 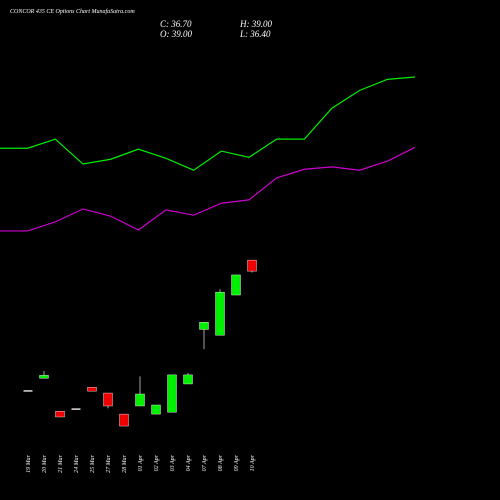 What do you see at coordinates (61, 463) in the screenshot?
I see `x-tick-label: 21 Mar` at bounding box center [61, 463].